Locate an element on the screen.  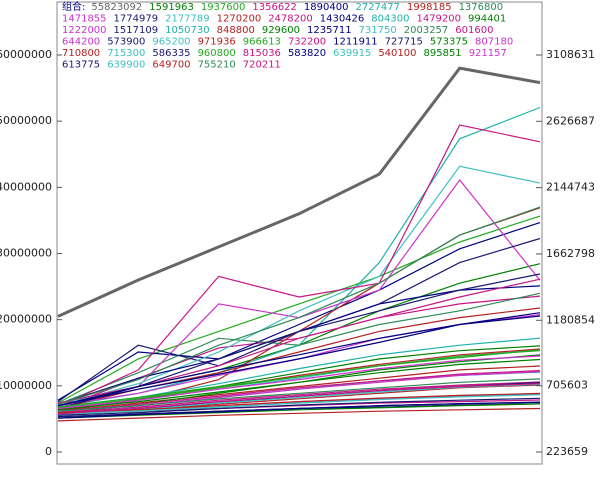
legend-entry: 1376800 is located at coordinates (481, 7).